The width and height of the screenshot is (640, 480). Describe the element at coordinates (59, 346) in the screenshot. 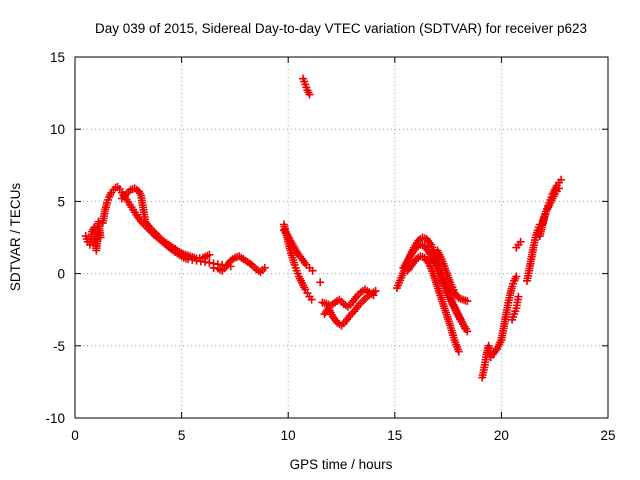

I see `y-tick-label: -5` at that location.